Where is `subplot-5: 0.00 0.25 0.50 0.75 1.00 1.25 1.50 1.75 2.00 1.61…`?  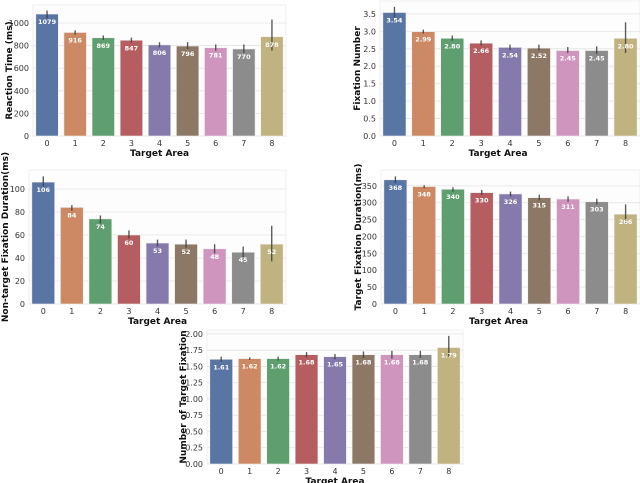 subplot-5: 0.00 0.25 0.50 0.75 1.00 1.25 1.50 1.75 2.00 1.61… is located at coordinates (321, 406).